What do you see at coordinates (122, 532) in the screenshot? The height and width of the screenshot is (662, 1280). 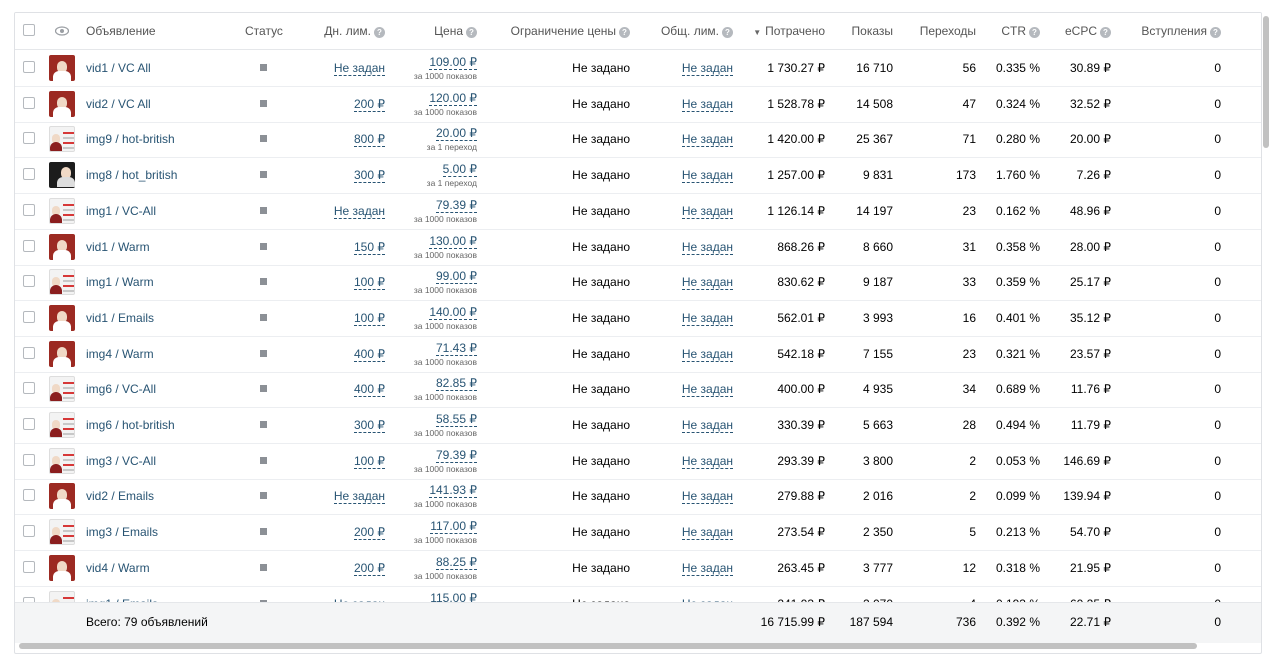 I see `ad-name-link: img3 / Emails` at bounding box center [122, 532].